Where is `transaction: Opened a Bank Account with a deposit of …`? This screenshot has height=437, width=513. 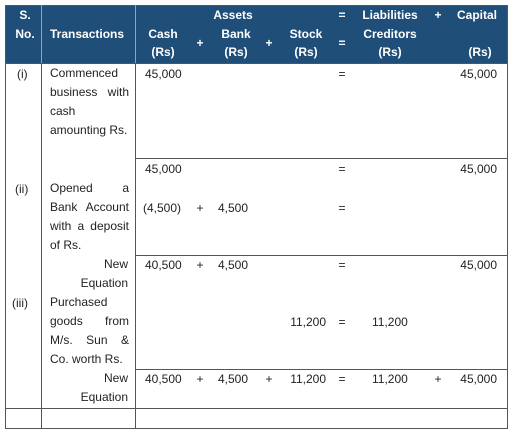
transaction: Opened a Bank Account with a deposit of … is located at coordinates (89, 216).